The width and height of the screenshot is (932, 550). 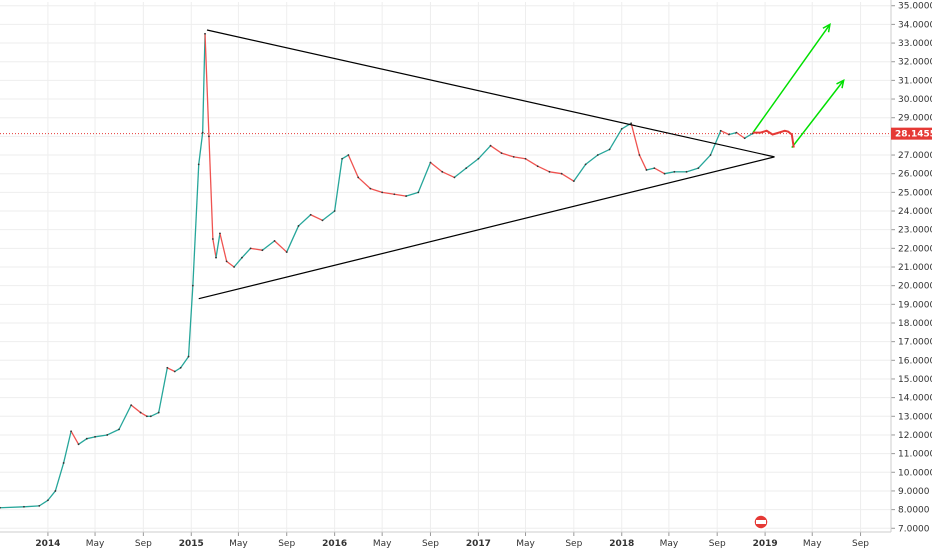 I want to click on y-tick-label: 16.0000, so click(x=915, y=361).